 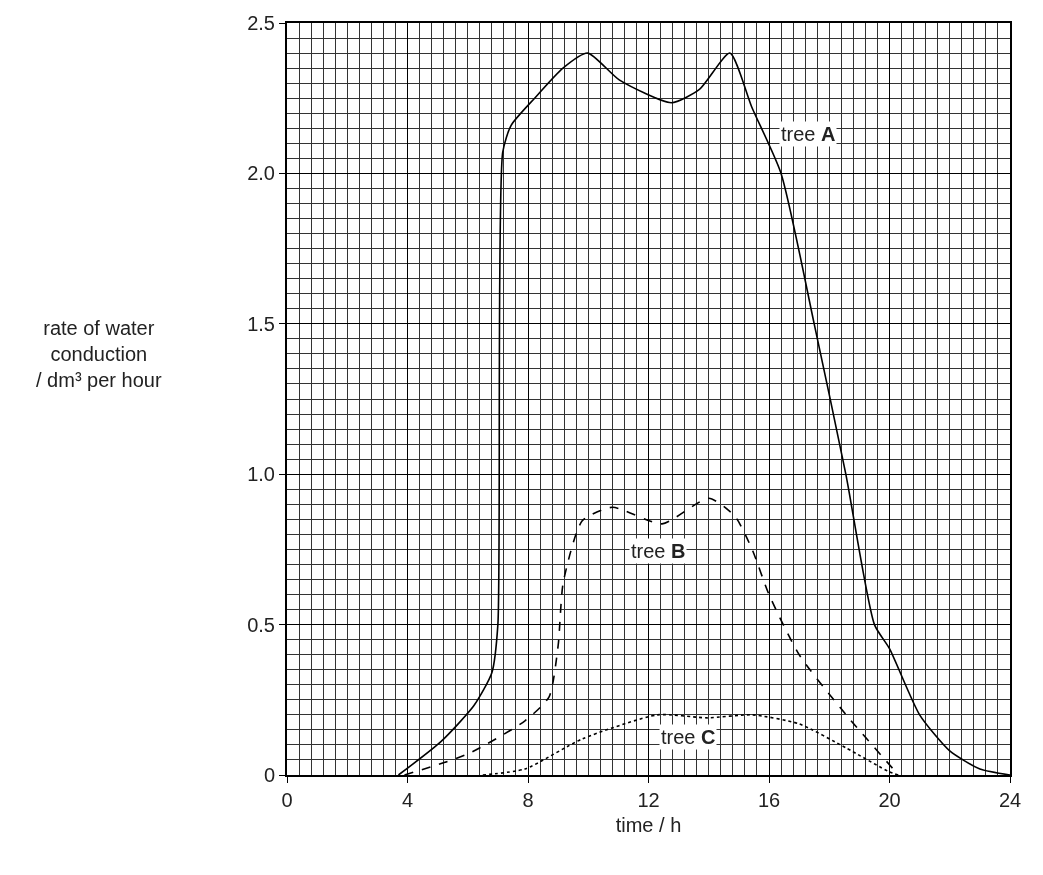 I want to click on x-tick-label: 20, so click(x=889, y=800).